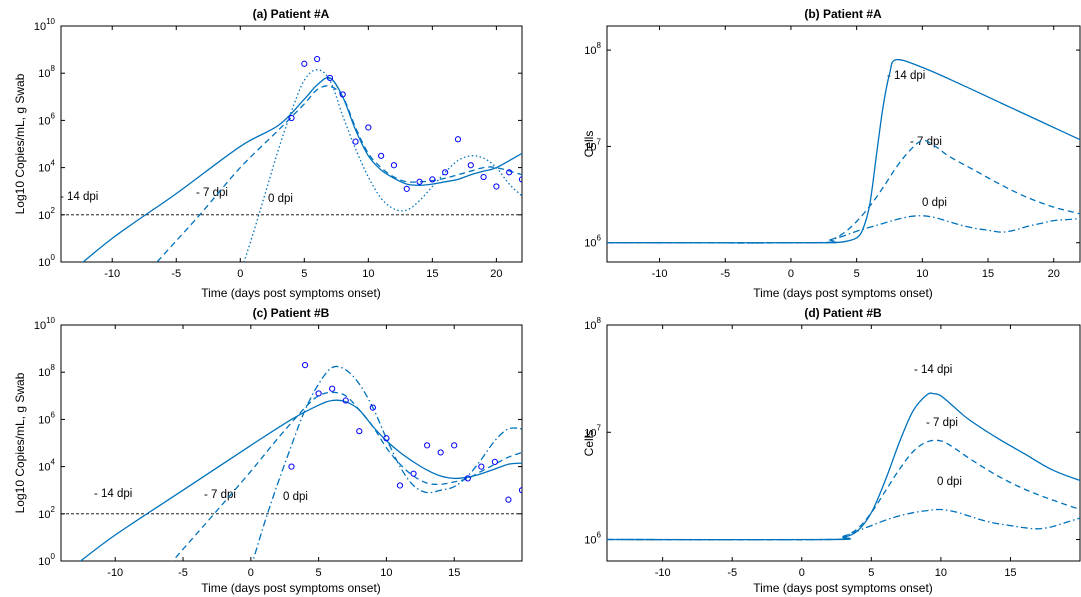 Image resolution: width=1081 pixels, height=597 pixels. I want to click on x-tick-label: 20, so click(1054, 274).